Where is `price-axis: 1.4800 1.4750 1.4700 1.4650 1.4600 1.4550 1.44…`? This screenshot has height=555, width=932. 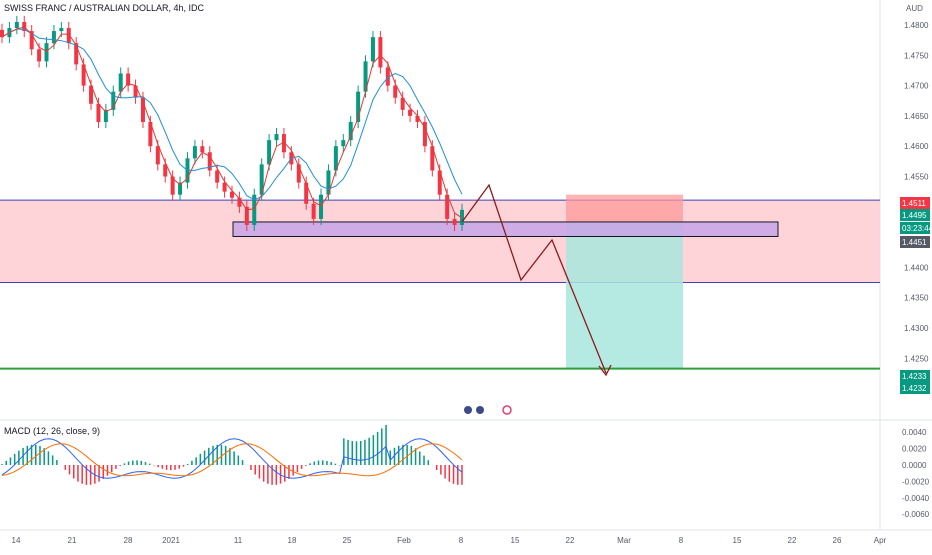
price-axis: 1.4800 1.4750 1.4700 1.4650 1.4600 1.4550 1.44… is located at coordinates (916, 207).